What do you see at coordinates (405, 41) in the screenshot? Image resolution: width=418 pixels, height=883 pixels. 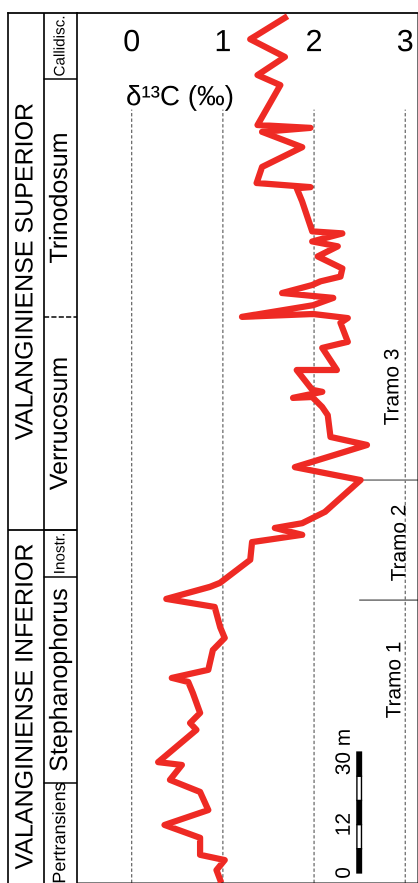 I see `x-tick-label: 3` at bounding box center [405, 41].